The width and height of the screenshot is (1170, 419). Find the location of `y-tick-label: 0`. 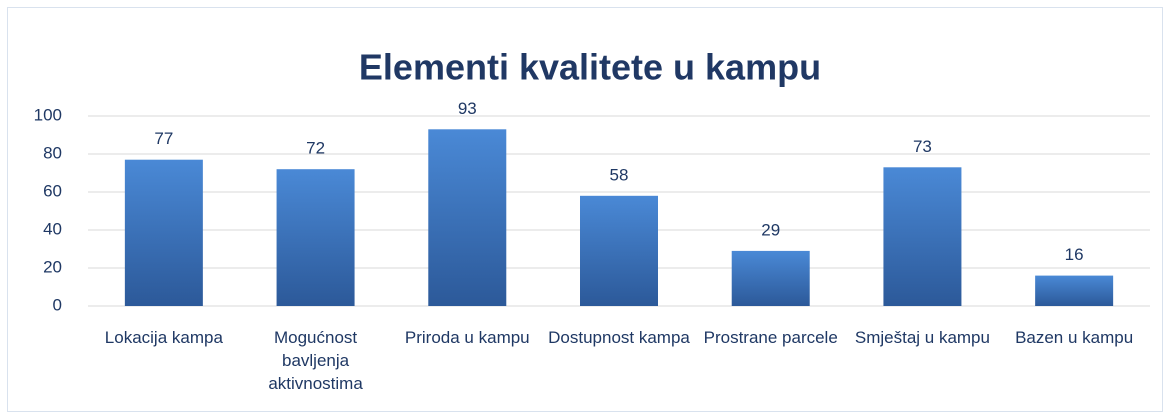

y-tick-label: 0 is located at coordinates (57, 304).